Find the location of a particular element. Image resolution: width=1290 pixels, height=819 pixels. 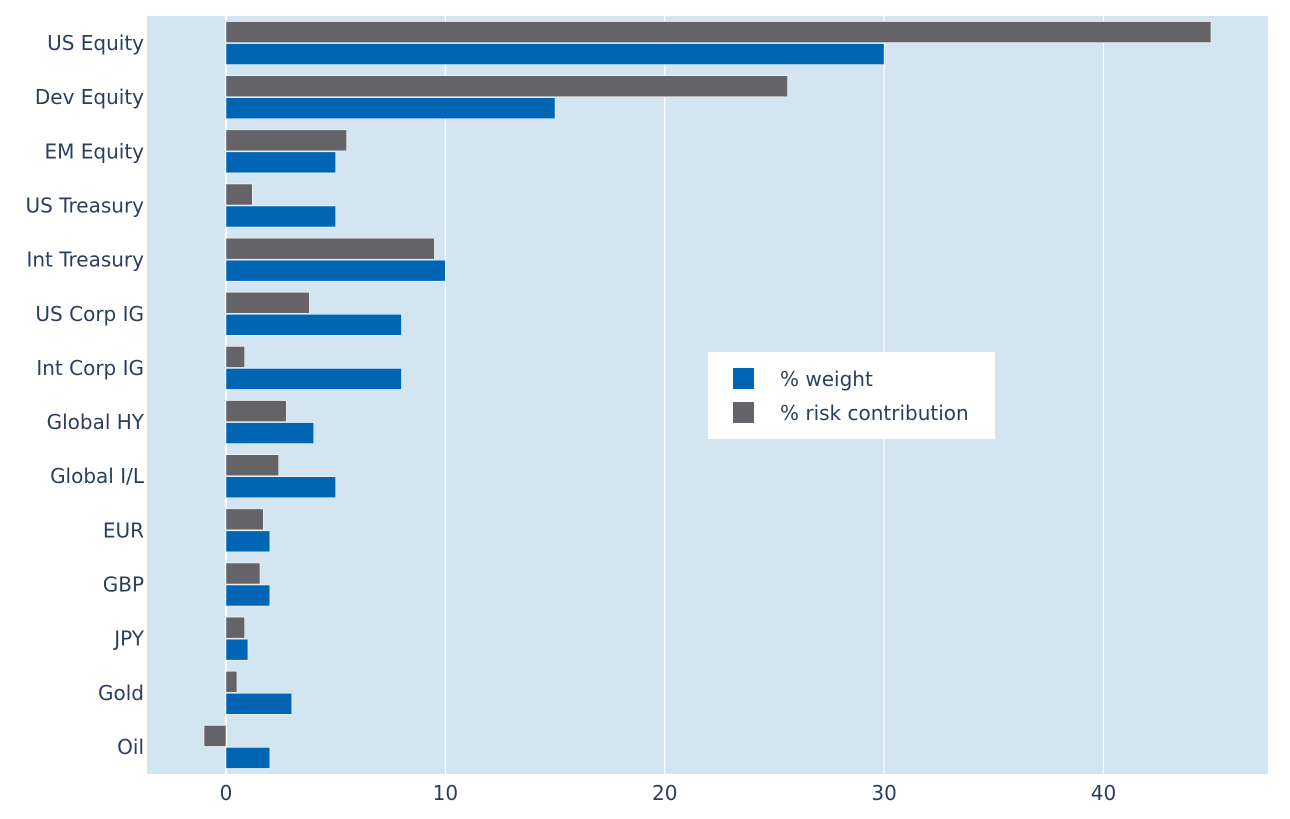

x-axis-ticks: 0 10 20 30 40 is located at coordinates (668, 793).